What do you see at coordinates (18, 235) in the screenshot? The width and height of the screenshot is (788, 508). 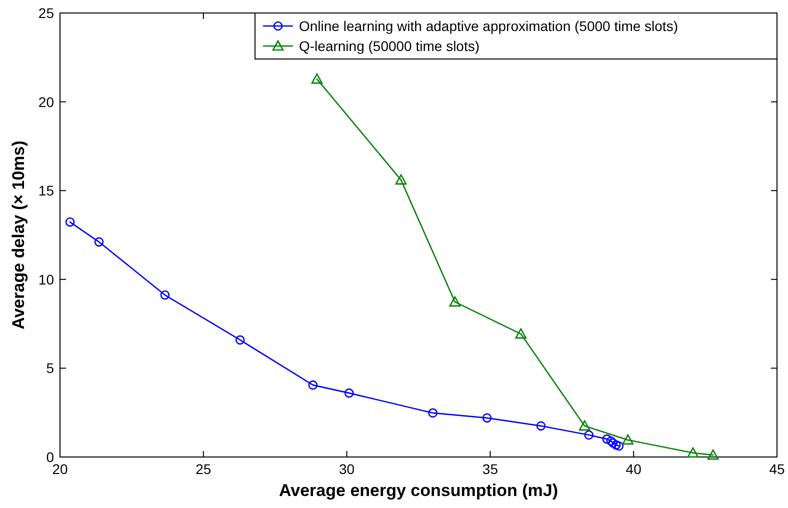 I see `y-axis-title: Average delay (× 10ms)` at bounding box center [18, 235].